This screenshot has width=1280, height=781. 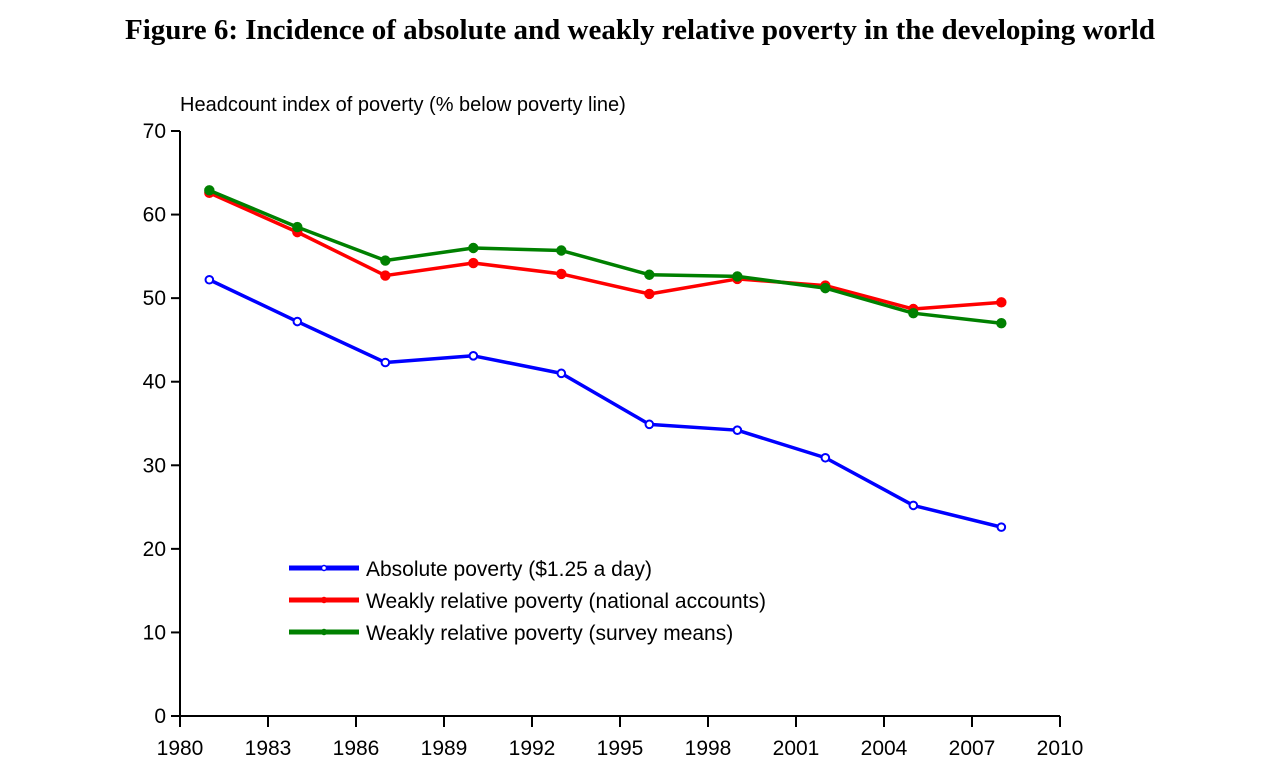 I want to click on x-tick-label: 1989, so click(x=444, y=748).